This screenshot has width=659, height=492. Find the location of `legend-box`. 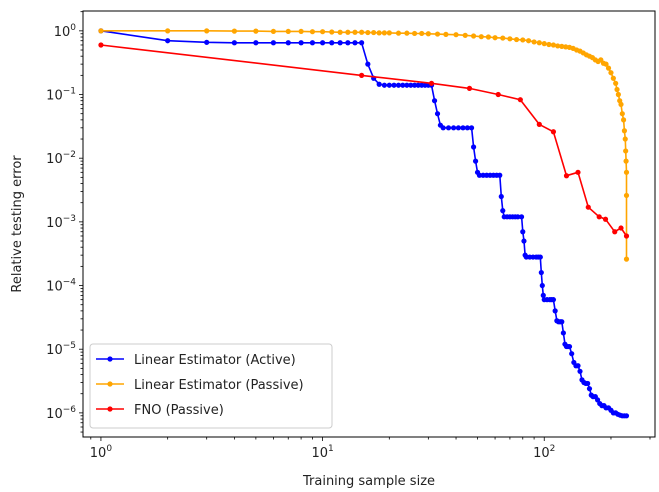

legend-box is located at coordinates (211, 386).